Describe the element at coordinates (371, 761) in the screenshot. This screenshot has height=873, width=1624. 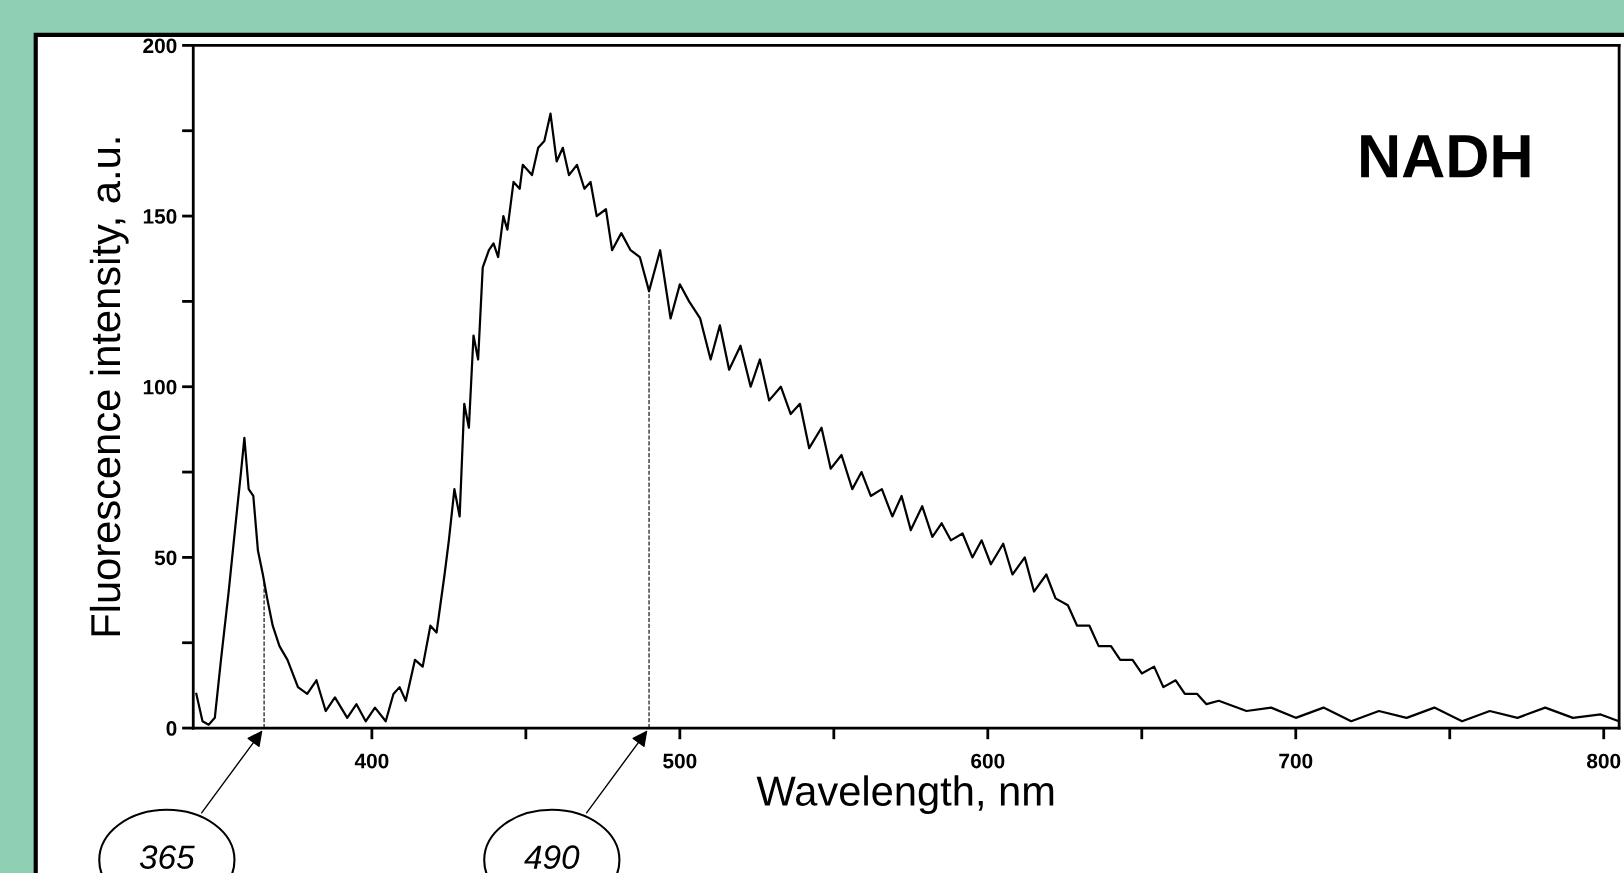
I see `x-tick-label: 400` at that location.